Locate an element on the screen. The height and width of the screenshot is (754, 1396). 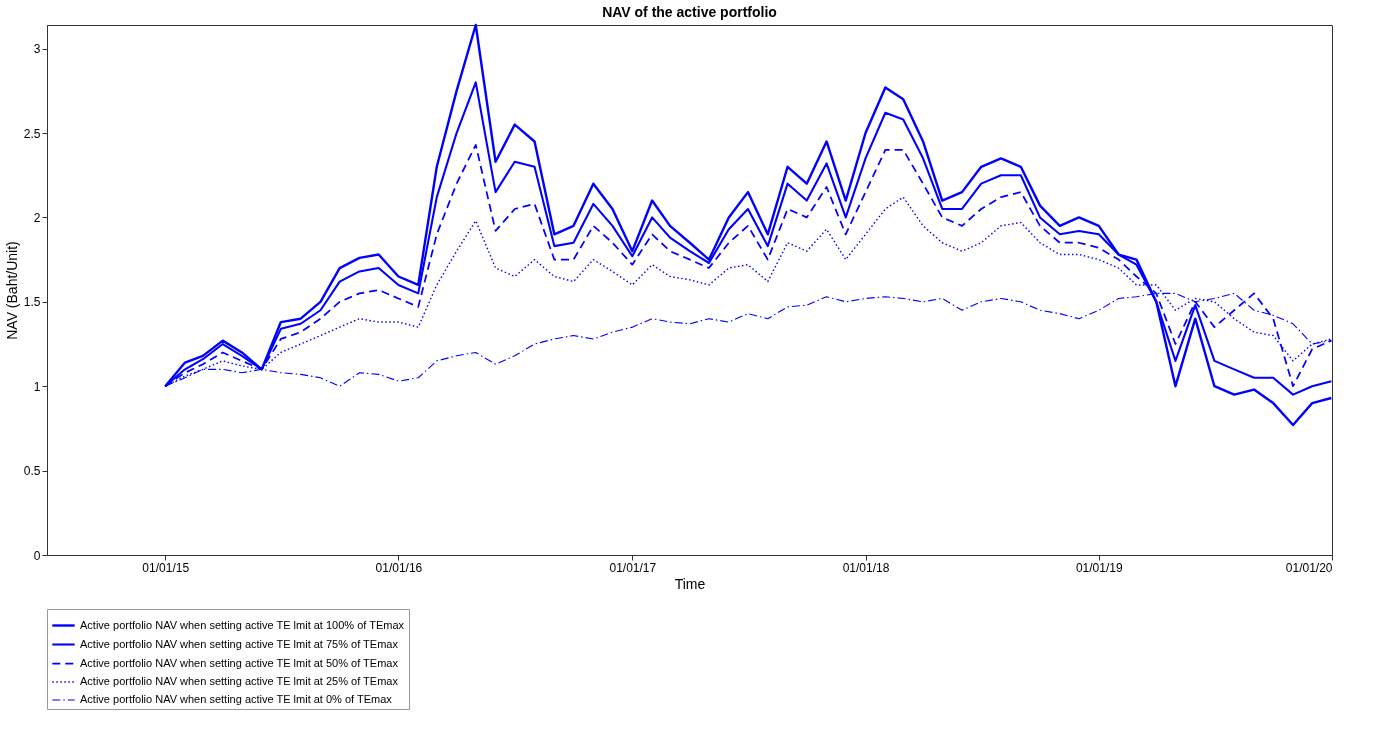
legend-label: Active portfolio NAV when setting active TE lmit at 0% of TEmax is located at coordinates (236, 699).